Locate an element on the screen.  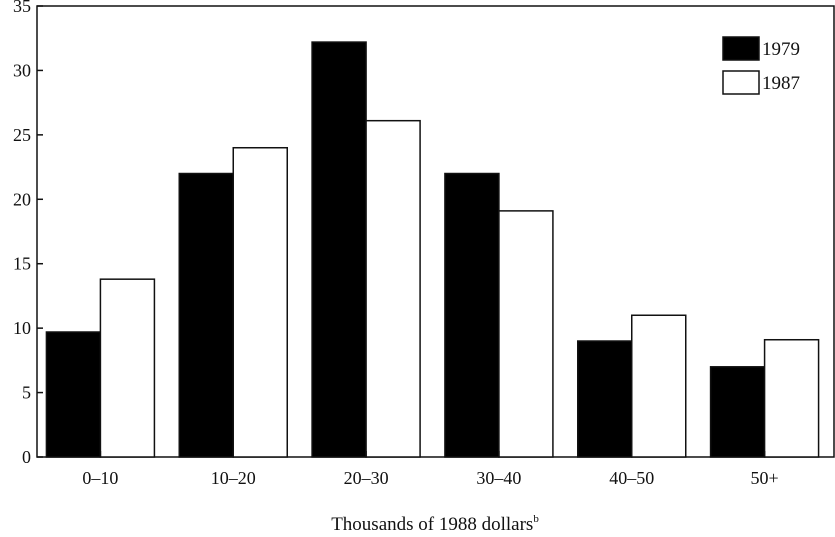
legend: 1979 1987 is located at coordinates (761, 65).